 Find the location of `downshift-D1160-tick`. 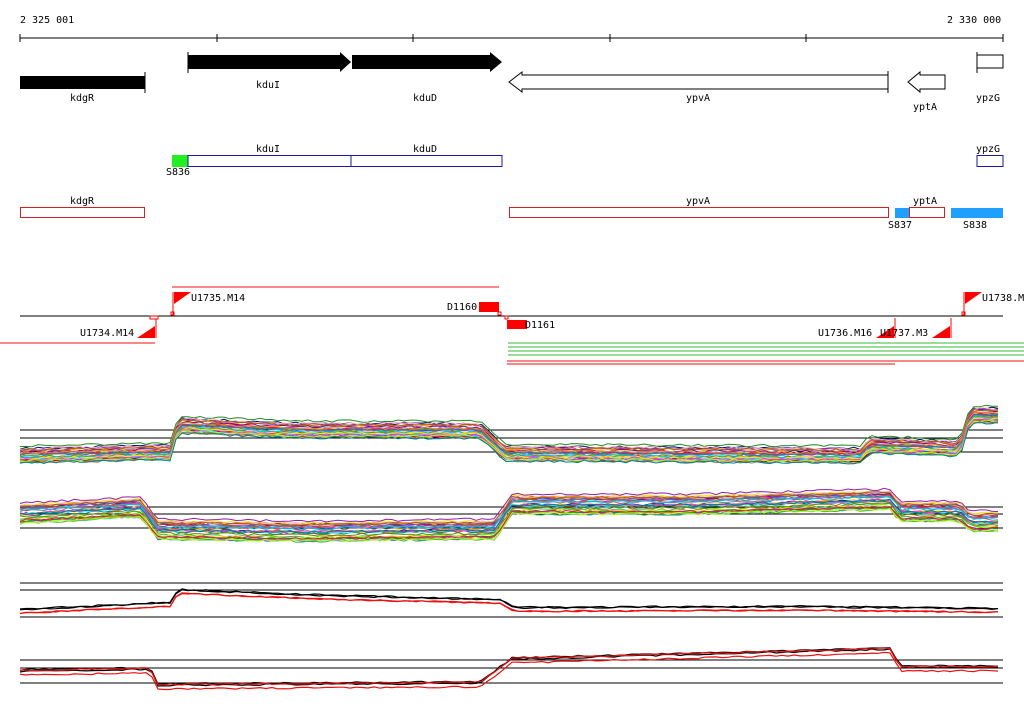

downshift-D1160-tick is located at coordinates (499, 313).